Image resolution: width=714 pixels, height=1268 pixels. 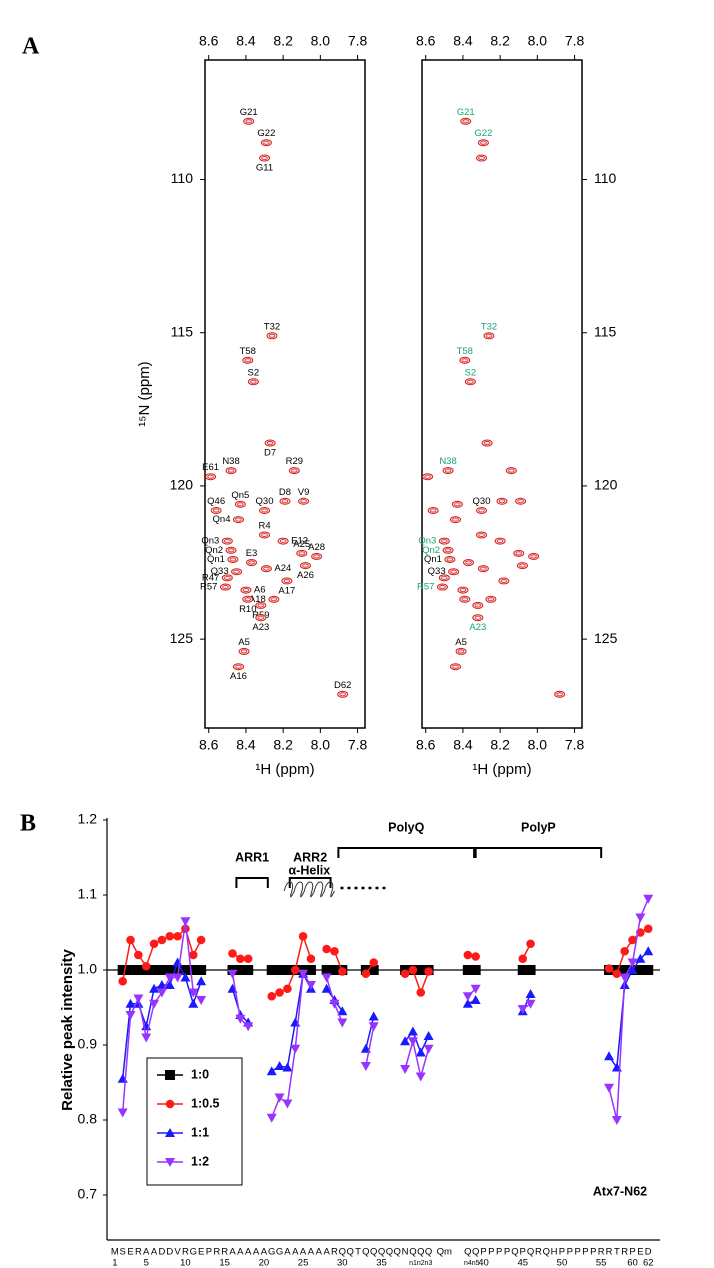 I want to click on x-tick-label: 8.2, so click(x=500, y=41).